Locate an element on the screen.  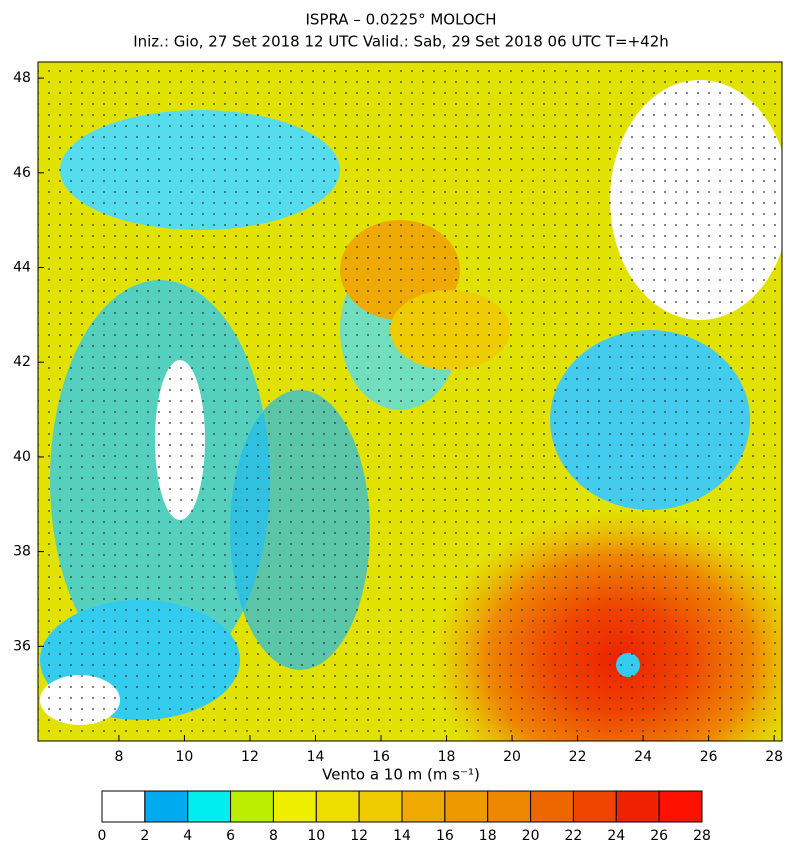
colorbar-tick-label: 24 is located at coordinates (616, 836).